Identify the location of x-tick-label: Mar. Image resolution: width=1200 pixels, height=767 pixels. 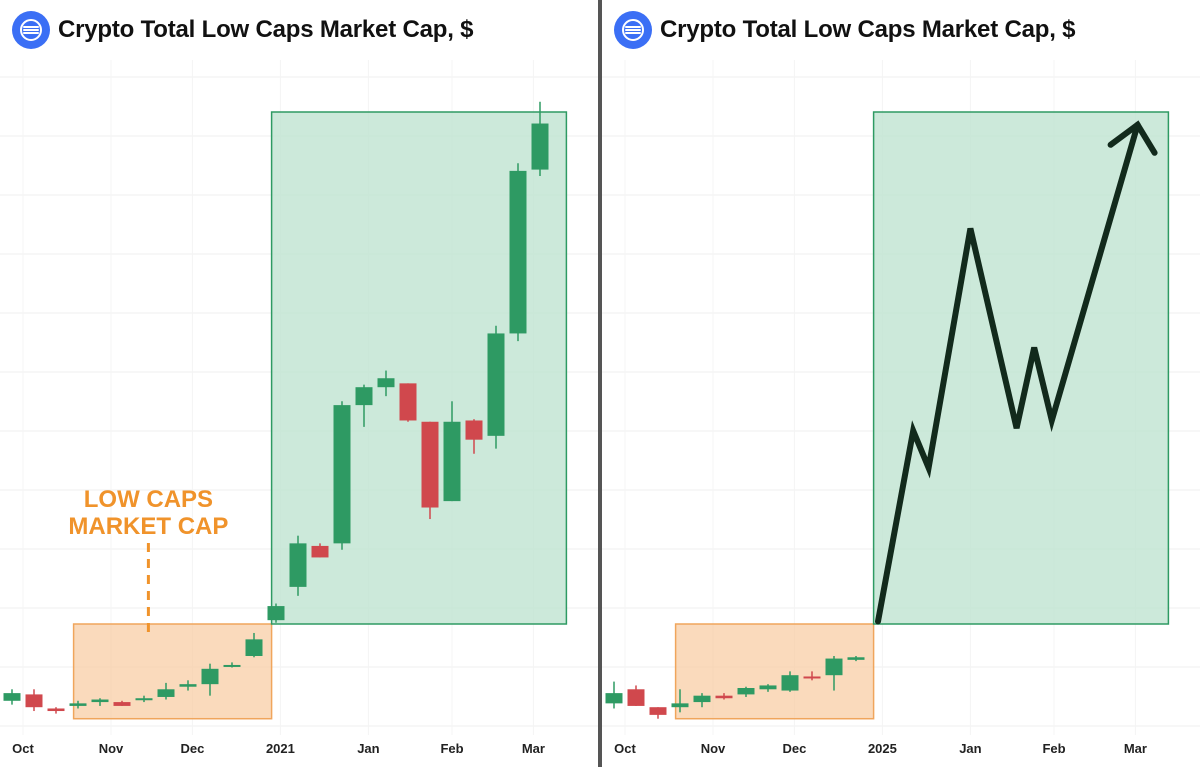
(1135, 748).